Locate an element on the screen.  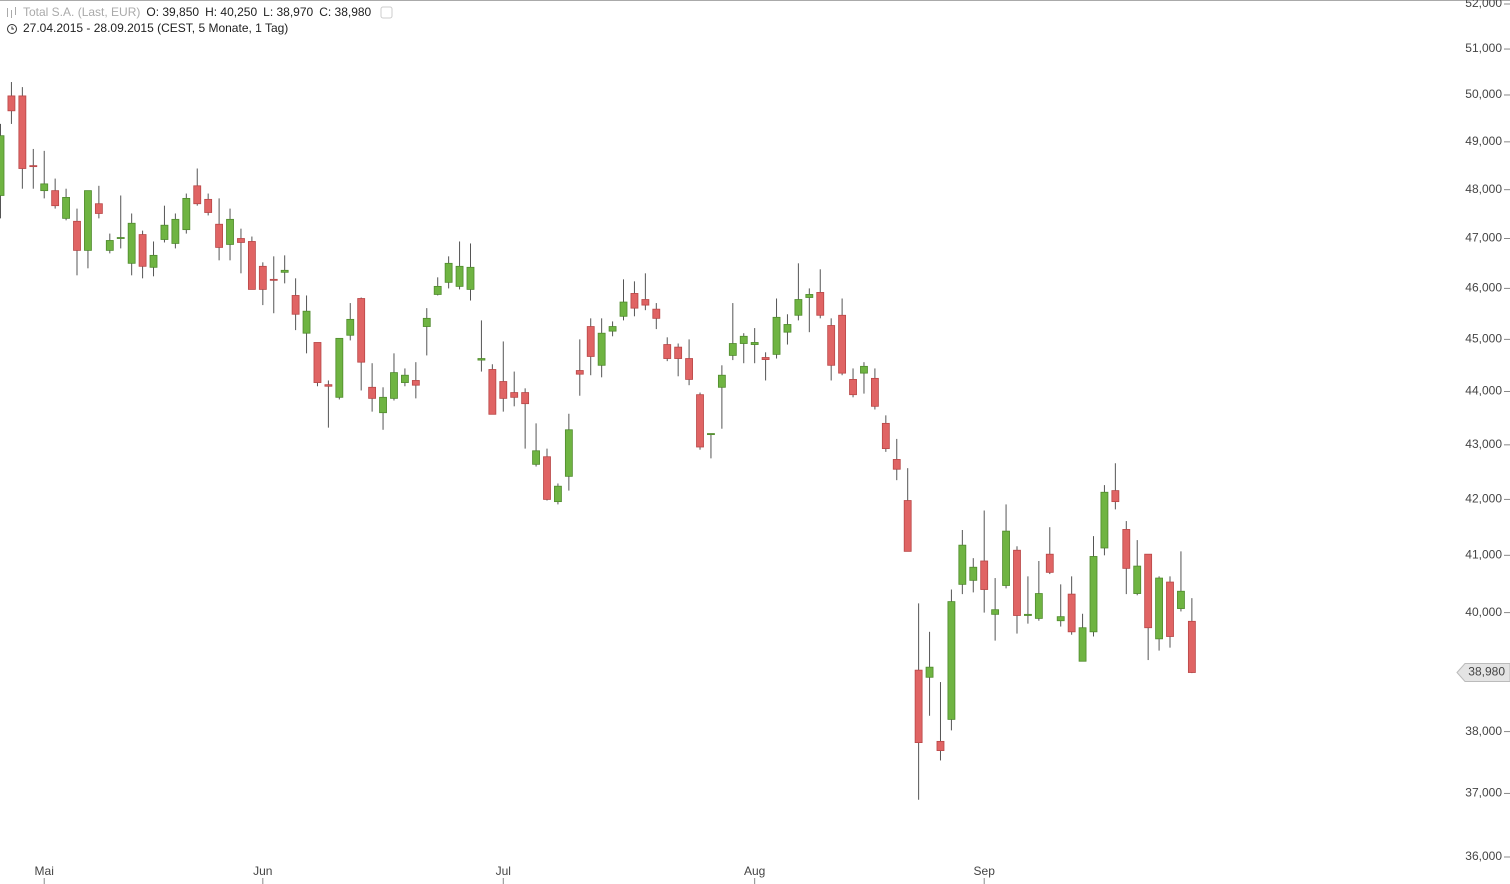
instrument-icon is located at coordinates (11, 12).